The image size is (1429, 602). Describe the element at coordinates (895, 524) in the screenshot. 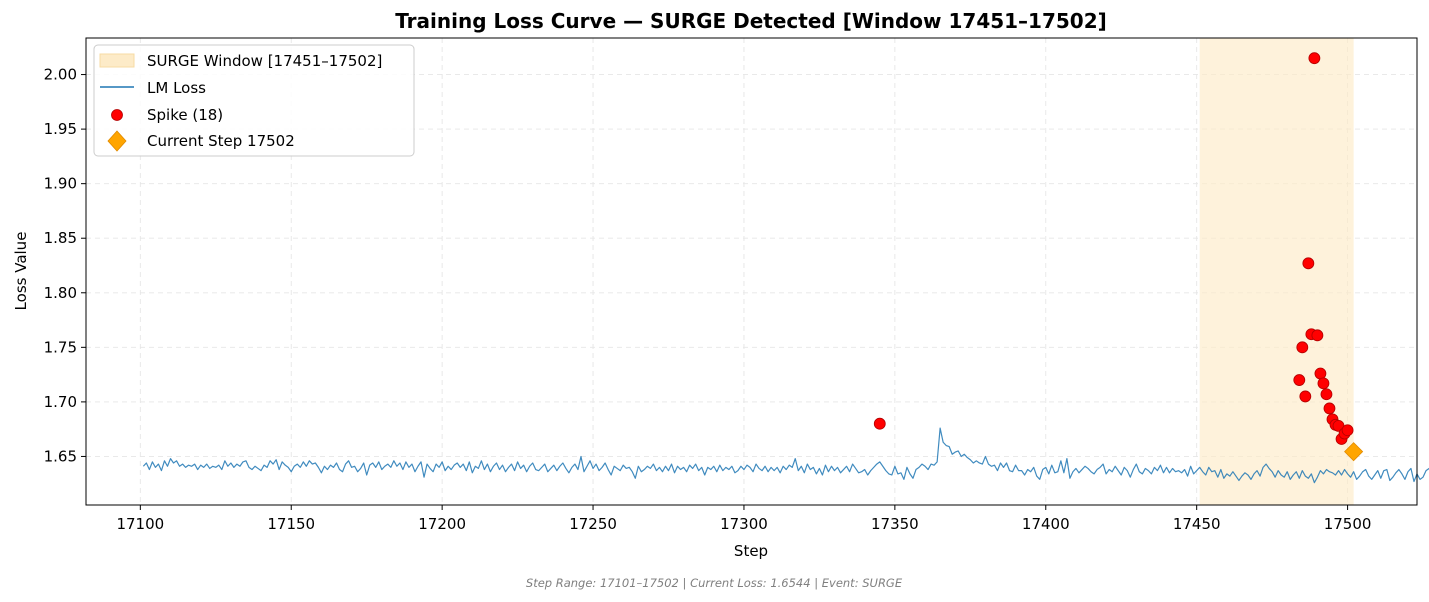

I see `x-tick-label: 17350` at that location.